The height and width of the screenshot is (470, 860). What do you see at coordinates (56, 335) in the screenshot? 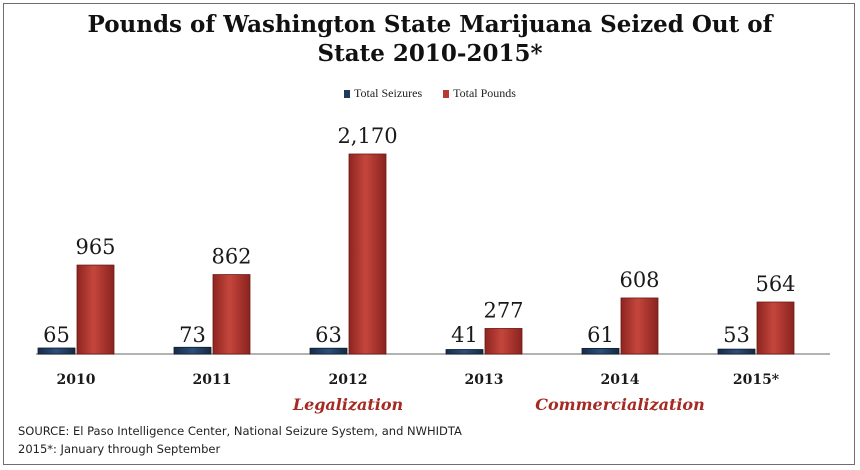
I see `data-label-seizures-2010: 65` at bounding box center [56, 335].